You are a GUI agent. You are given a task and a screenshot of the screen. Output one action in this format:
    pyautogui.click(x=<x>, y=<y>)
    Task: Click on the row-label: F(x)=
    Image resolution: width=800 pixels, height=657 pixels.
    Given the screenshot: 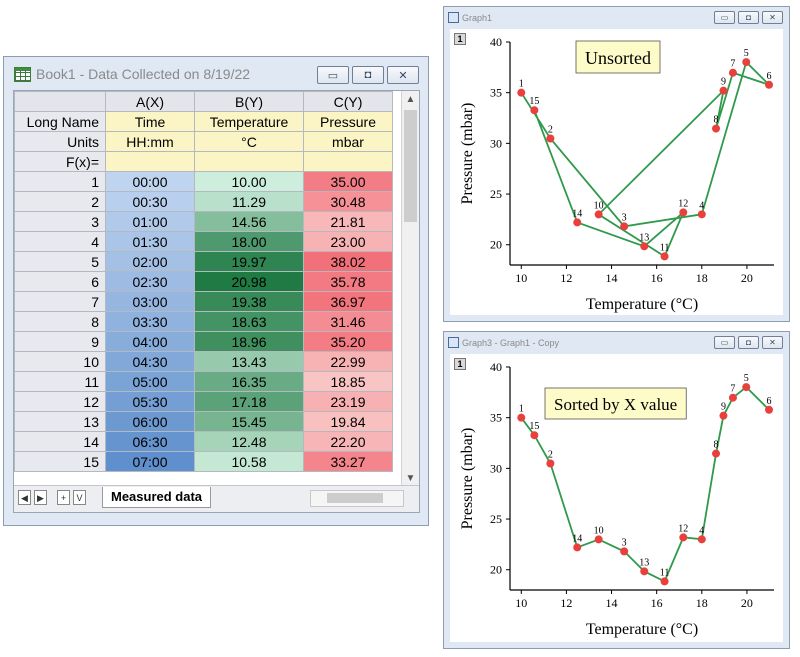 What is the action you would take?
    pyautogui.click(x=60, y=161)
    